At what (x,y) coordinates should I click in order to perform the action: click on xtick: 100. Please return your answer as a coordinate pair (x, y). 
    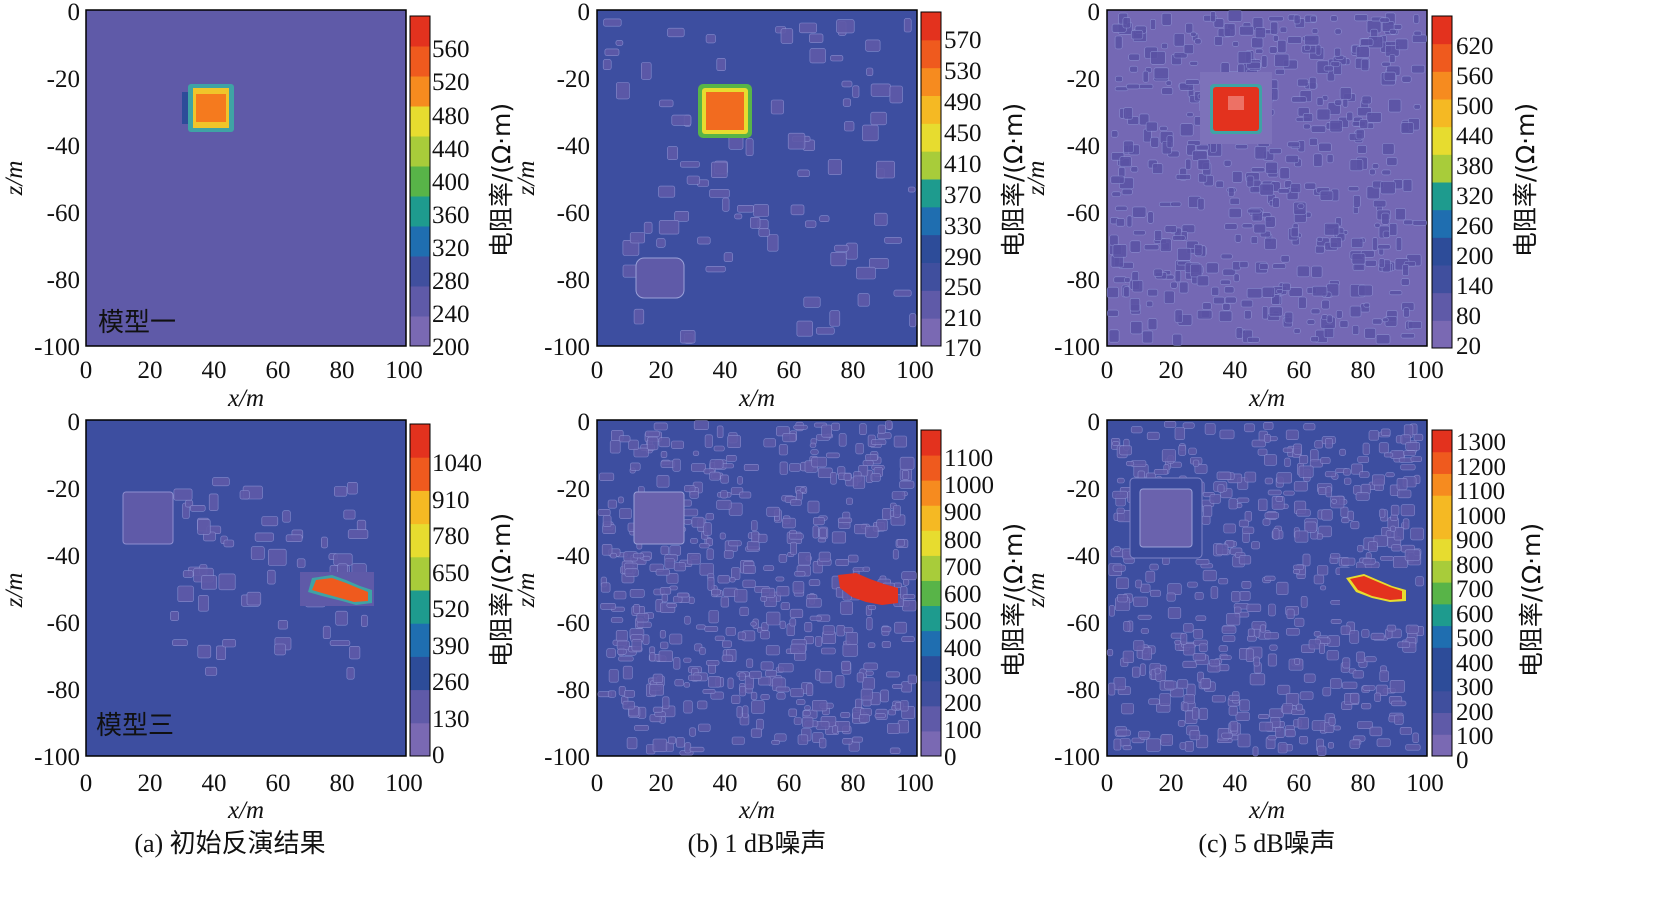
    Looking at the image, I should click on (1425, 783).